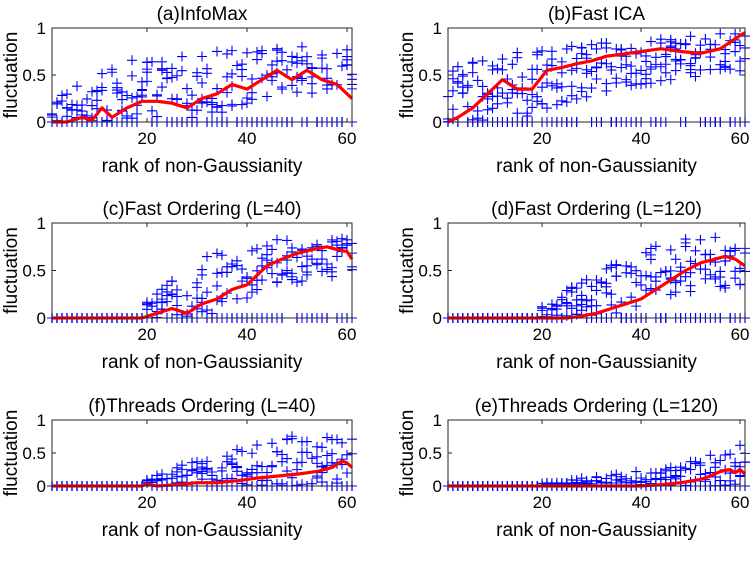  I want to click on y-tick-label: 0.5, so click(34, 453).